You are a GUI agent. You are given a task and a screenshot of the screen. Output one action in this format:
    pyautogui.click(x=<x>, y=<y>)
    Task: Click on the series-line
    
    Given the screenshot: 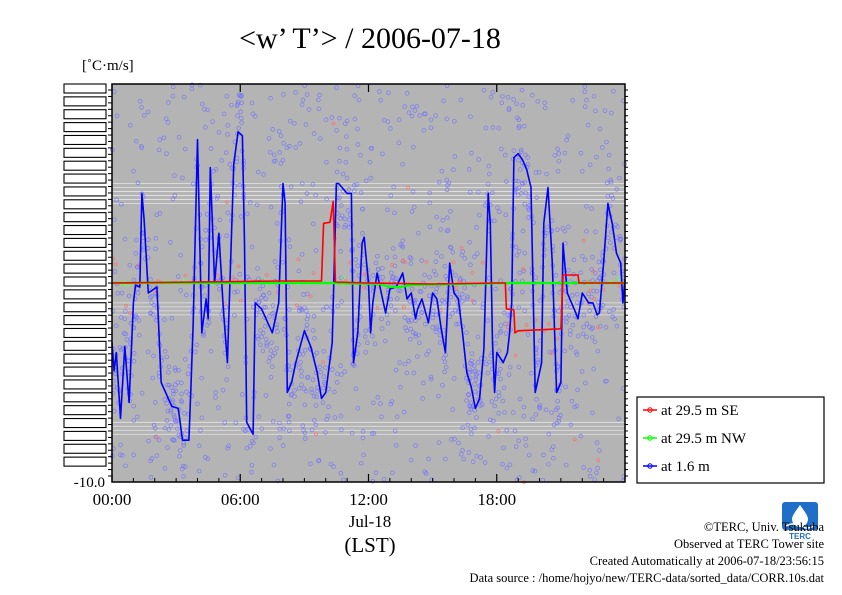 What is the action you would take?
    pyautogui.click(x=368, y=267)
    